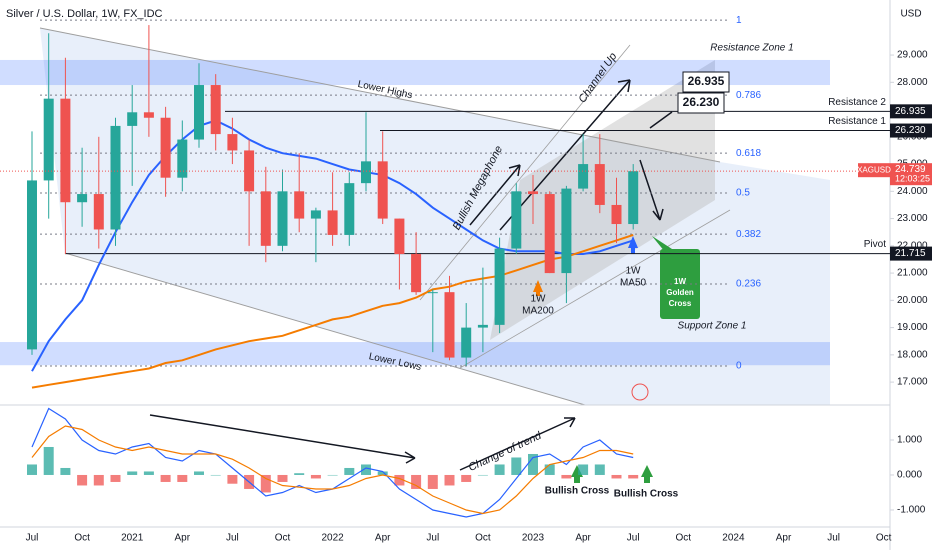  I want to click on callout-label: 26.230, so click(701, 102).